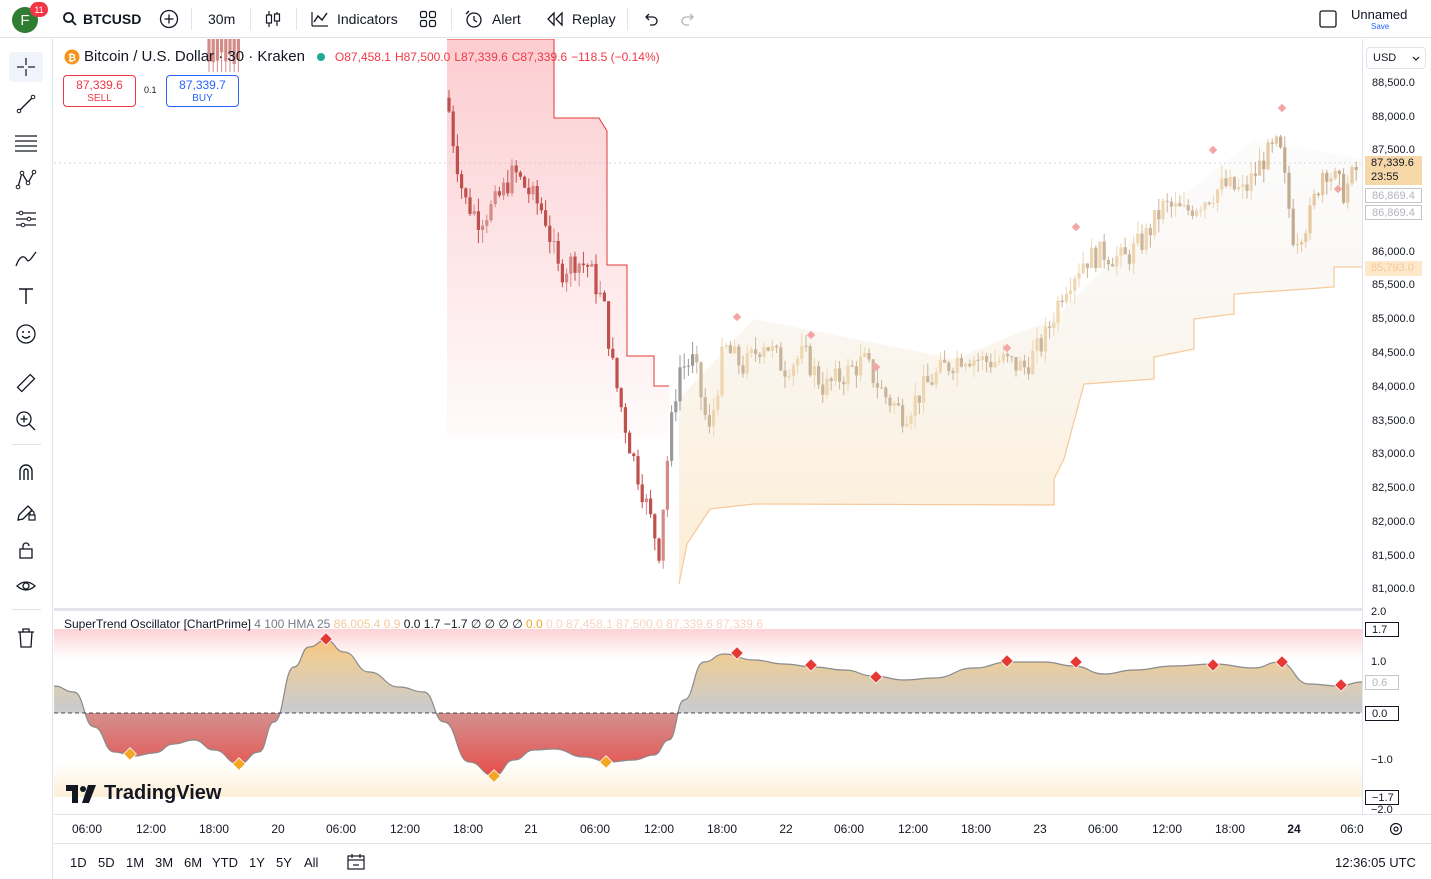  What do you see at coordinates (651, 19) in the screenshot?
I see `undo-button` at bounding box center [651, 19].